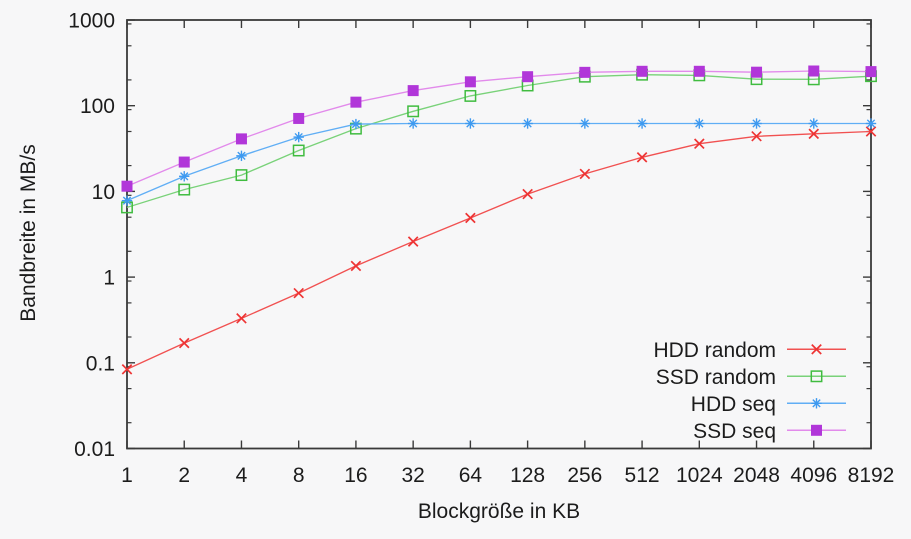 The image size is (911, 539). Describe the element at coordinates (97, 106) in the screenshot. I see `y-tick-label: 100` at that location.